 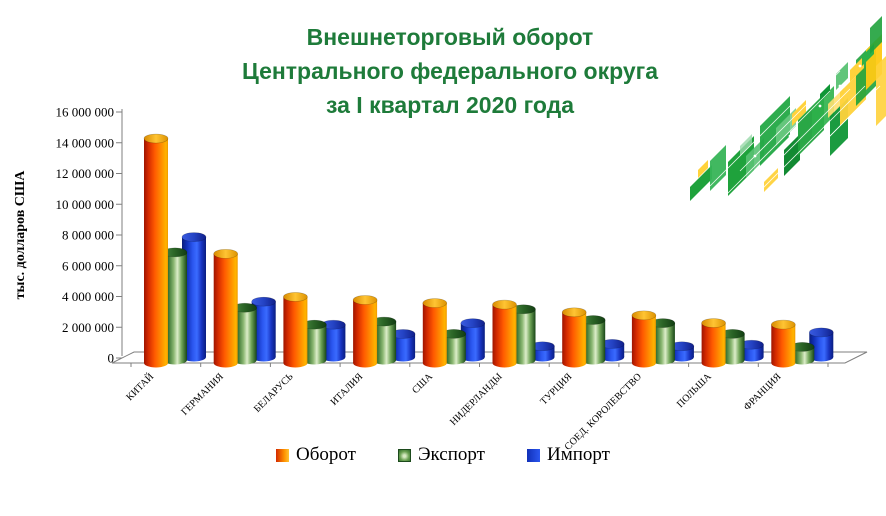 I want to click on bar-Оборот-ИТАЛИЯ, so click(x=365, y=331).